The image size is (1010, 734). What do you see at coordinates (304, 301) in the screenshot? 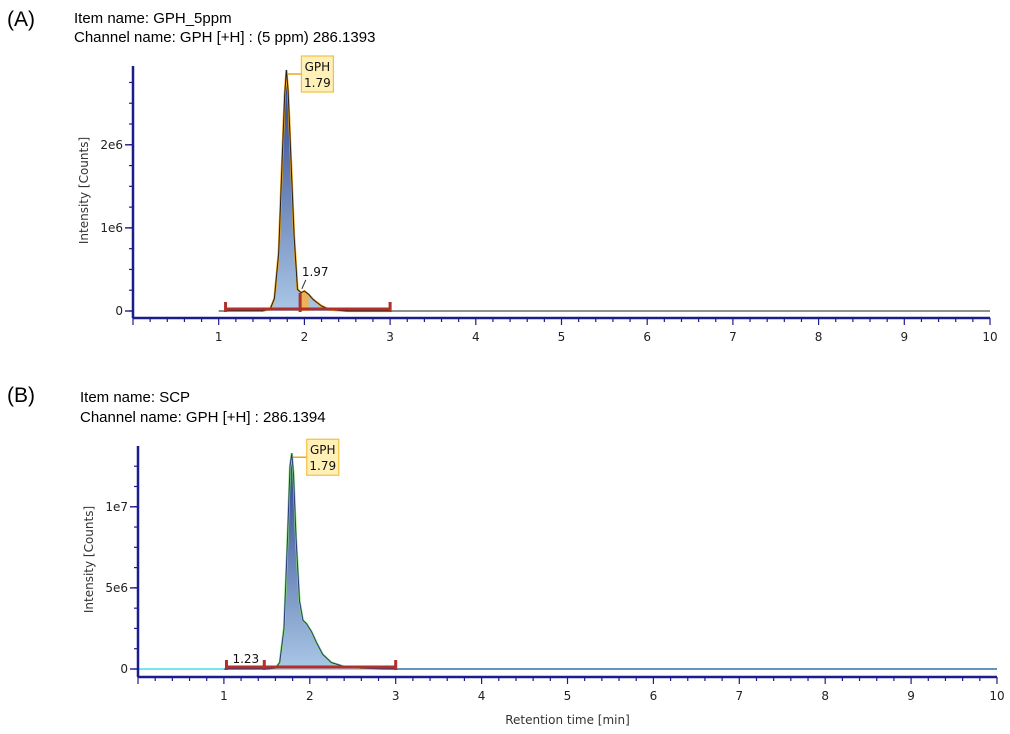
I see `shoulder-area` at bounding box center [304, 301].